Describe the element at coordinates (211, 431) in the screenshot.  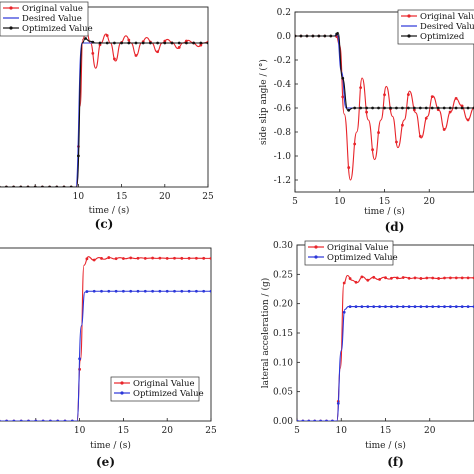
I see `x-tick-label: 25` at that location.